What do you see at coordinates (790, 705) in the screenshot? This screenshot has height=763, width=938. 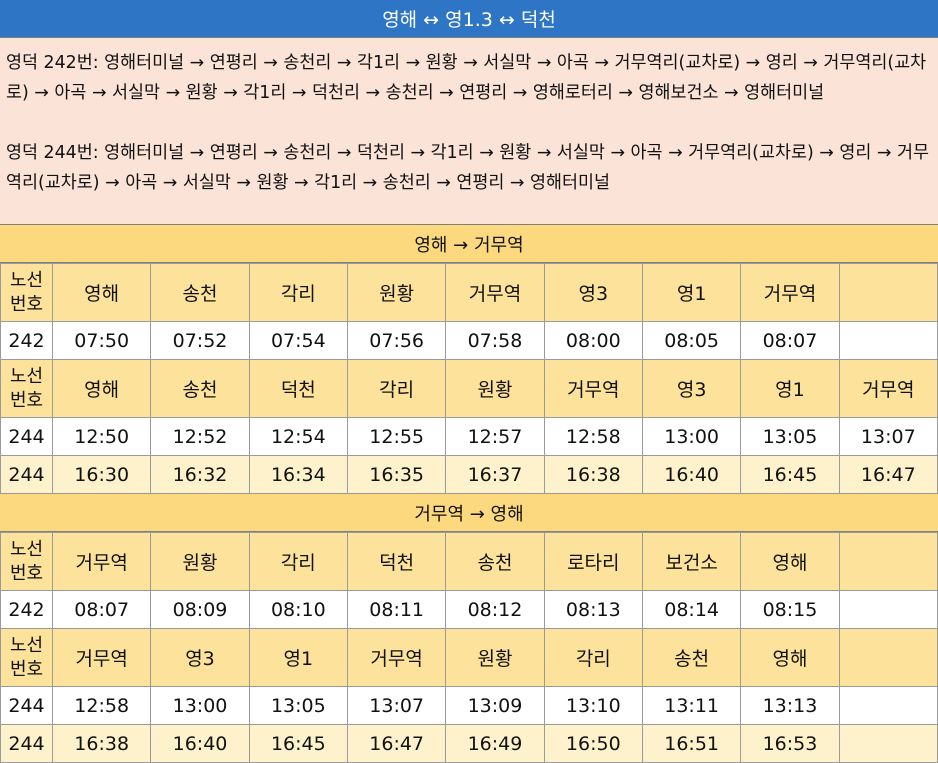 I see `departure-time-cell: 13:13` at bounding box center [790, 705].